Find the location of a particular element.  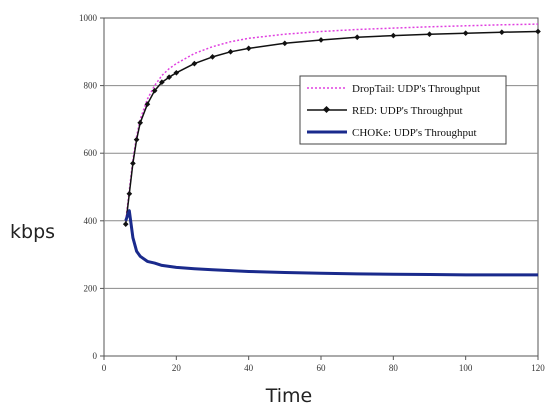

x-tick-label: 0 is located at coordinates (104, 368).